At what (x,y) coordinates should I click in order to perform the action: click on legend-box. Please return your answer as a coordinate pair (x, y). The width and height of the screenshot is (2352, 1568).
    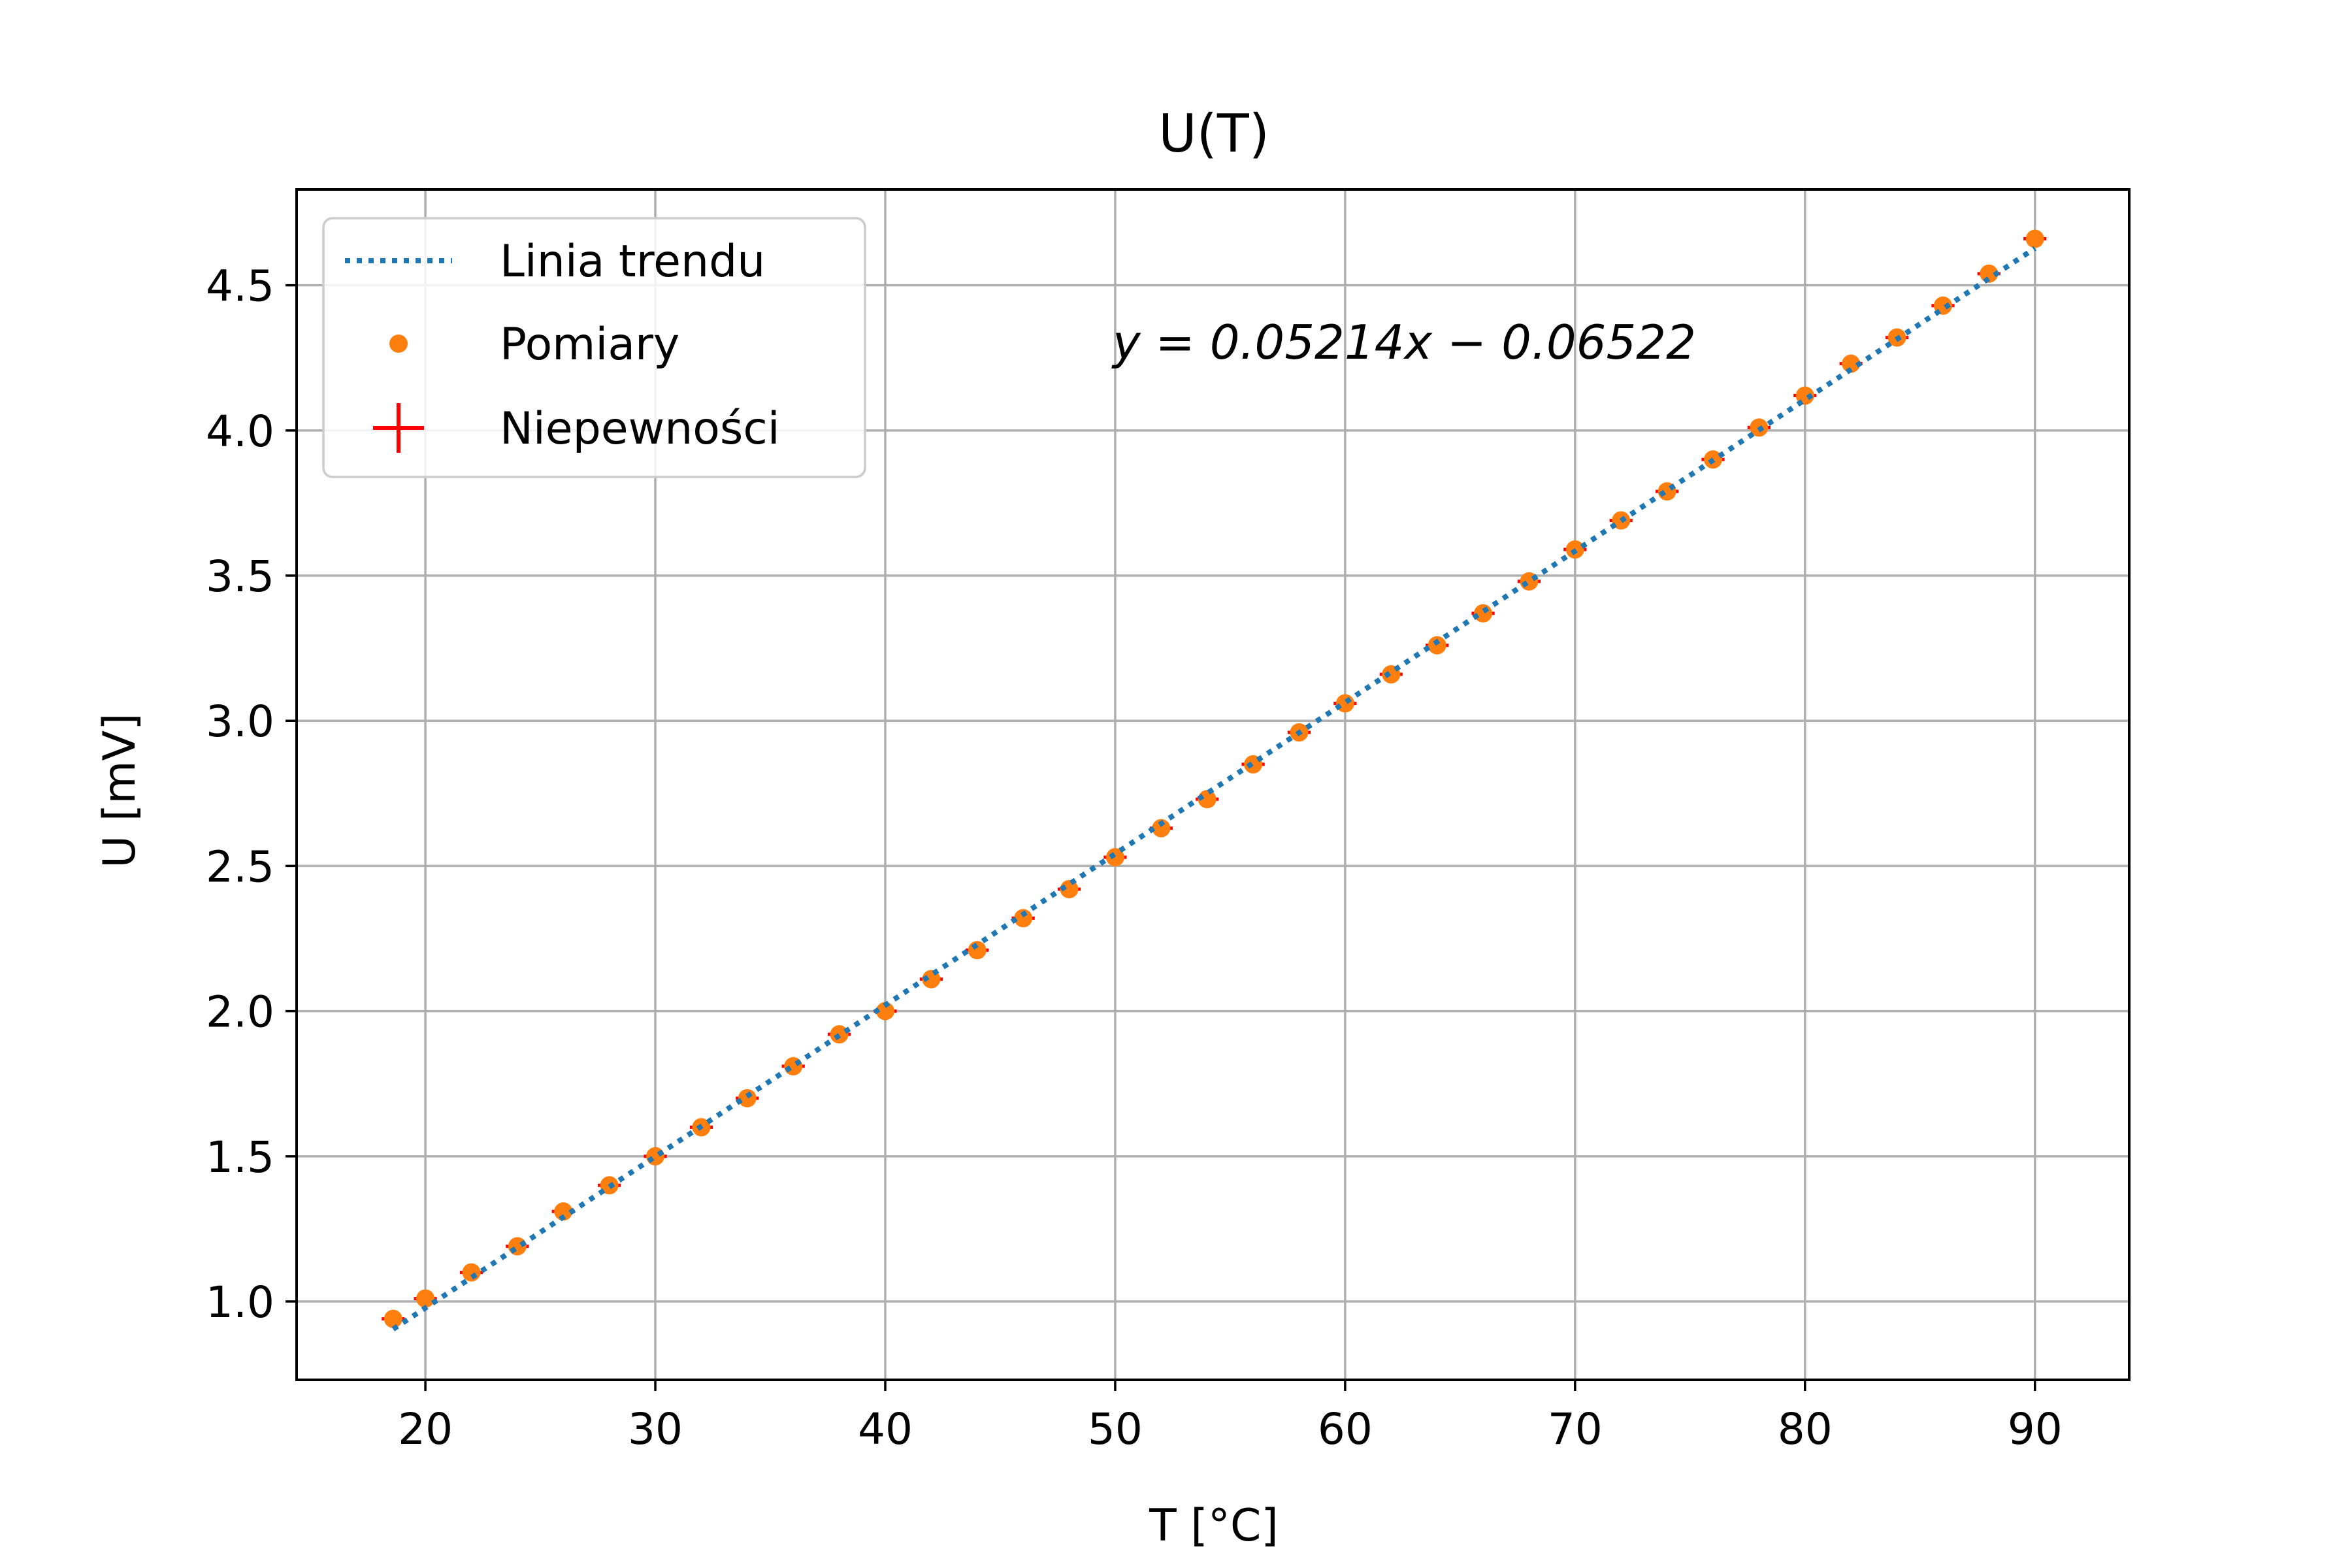
    Looking at the image, I should click on (594, 347).